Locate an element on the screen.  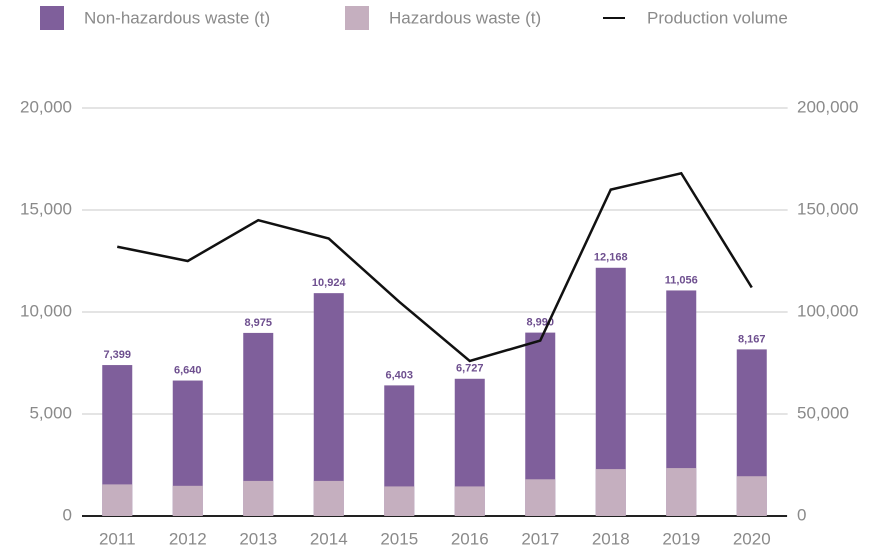
legend-label: Hazardous waste (t) is located at coordinates (465, 17).